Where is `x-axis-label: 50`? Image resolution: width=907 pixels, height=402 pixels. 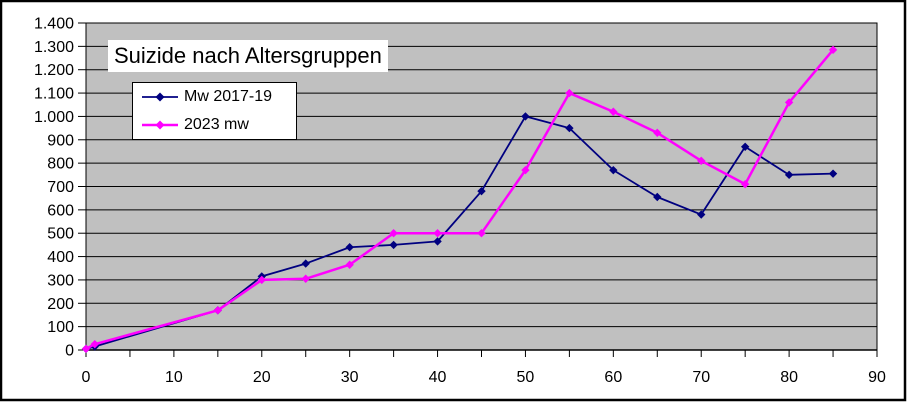
x-axis-label: 50 is located at coordinates (526, 377).